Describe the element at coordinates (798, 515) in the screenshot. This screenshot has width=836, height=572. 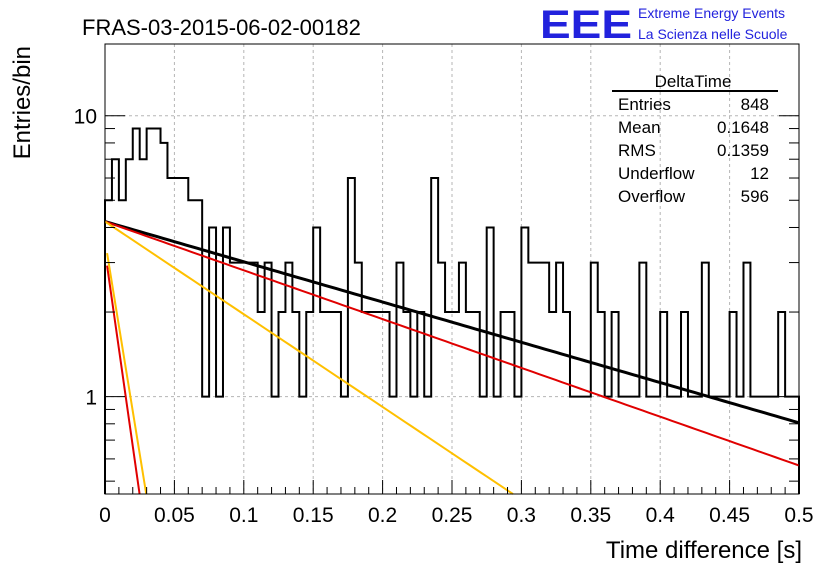
I see `x-tick-label: 0.5` at that location.